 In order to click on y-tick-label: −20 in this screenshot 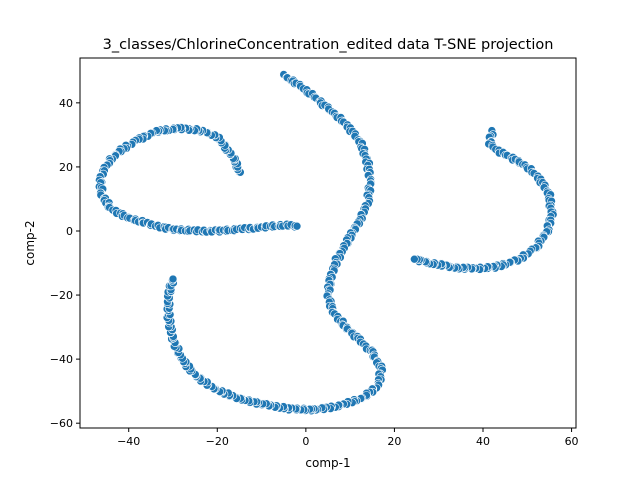, I will do `click(61, 295)`.